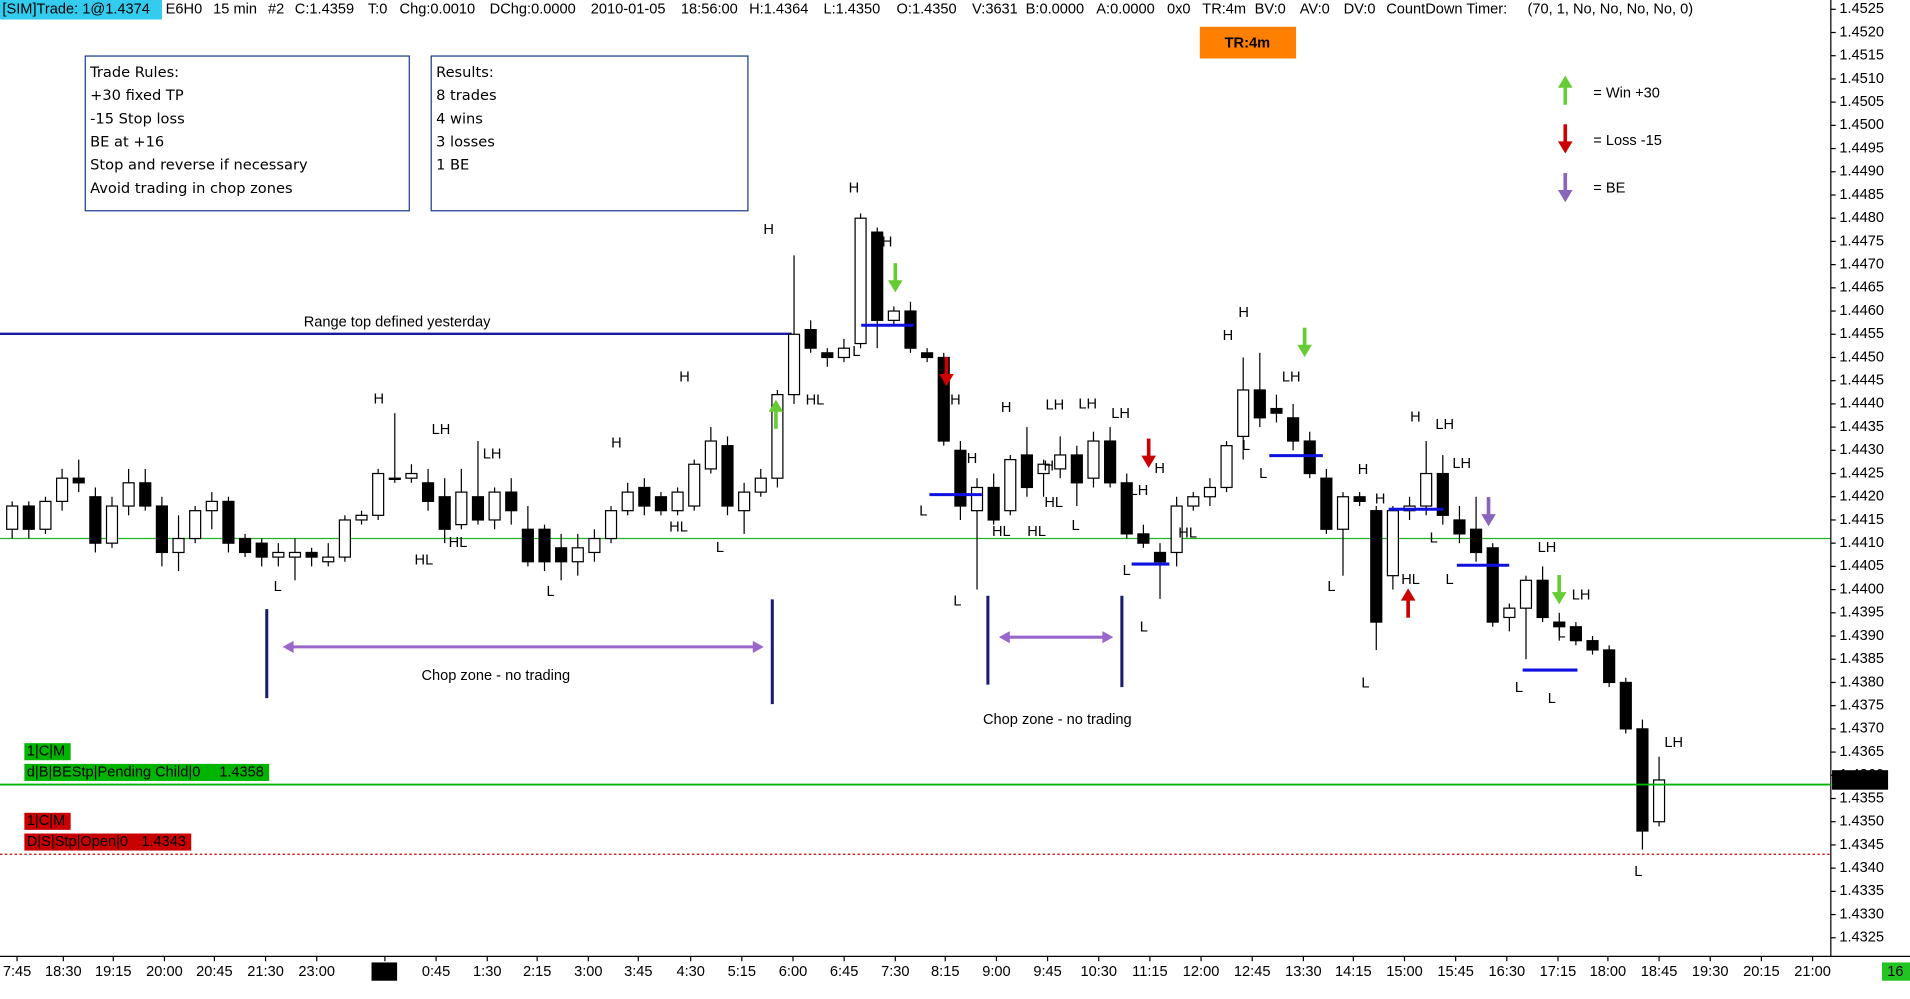 This screenshot has width=1910, height=999. I want to click on header-item: H:1.4364, so click(778, 10).